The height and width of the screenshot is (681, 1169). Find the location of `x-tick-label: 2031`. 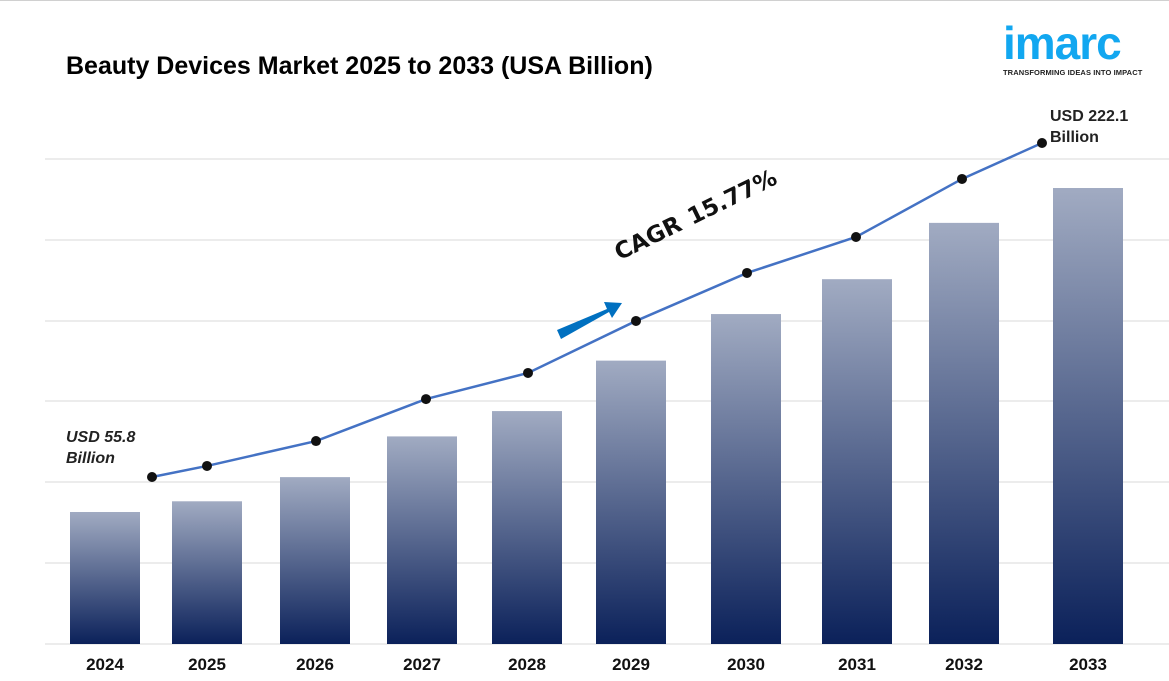

x-tick-label: 2031 is located at coordinates (857, 664).